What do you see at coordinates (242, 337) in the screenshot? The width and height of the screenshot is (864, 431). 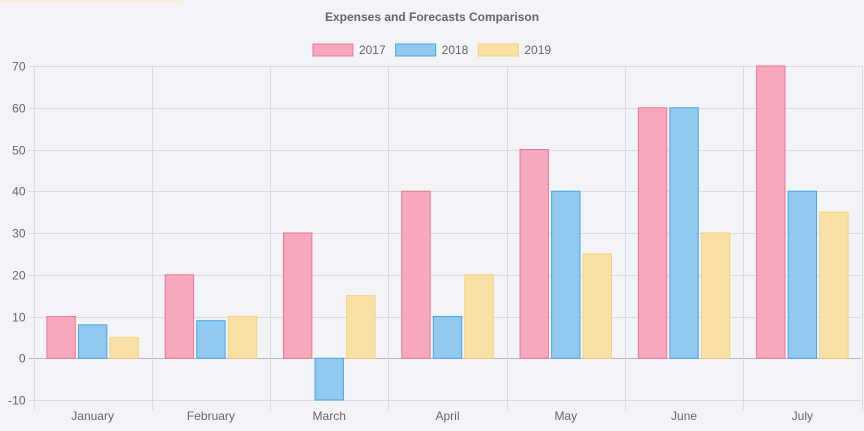 I see `bar-2019-february` at bounding box center [242, 337].